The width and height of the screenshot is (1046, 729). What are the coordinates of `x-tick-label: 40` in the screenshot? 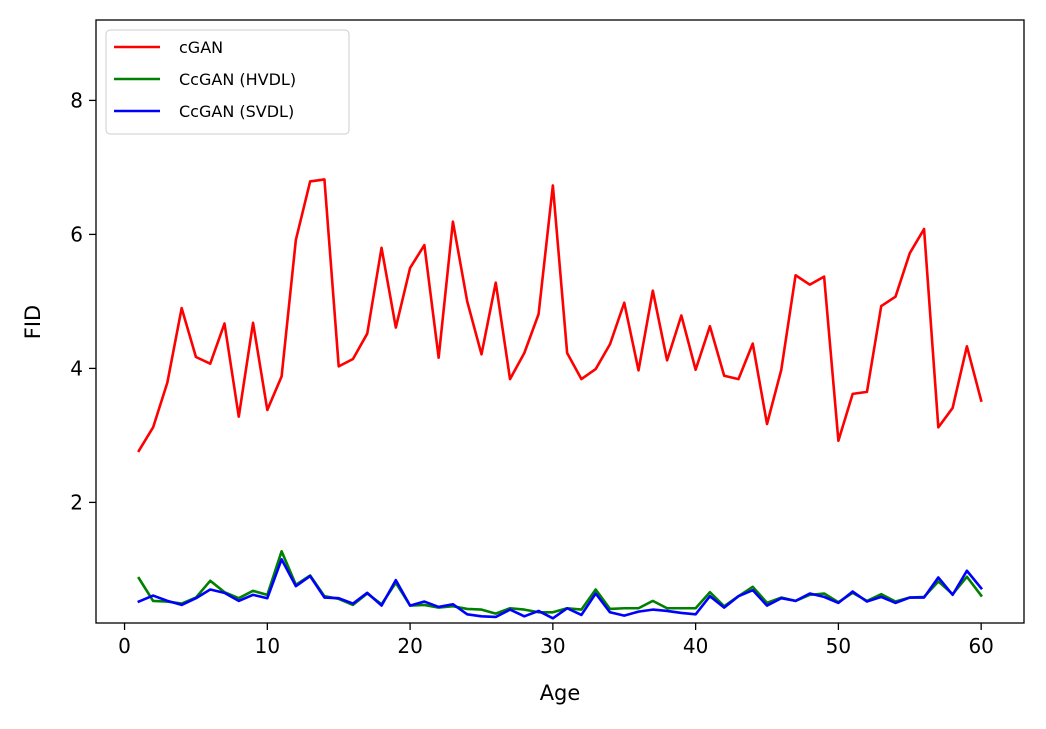 It's located at (695, 646).